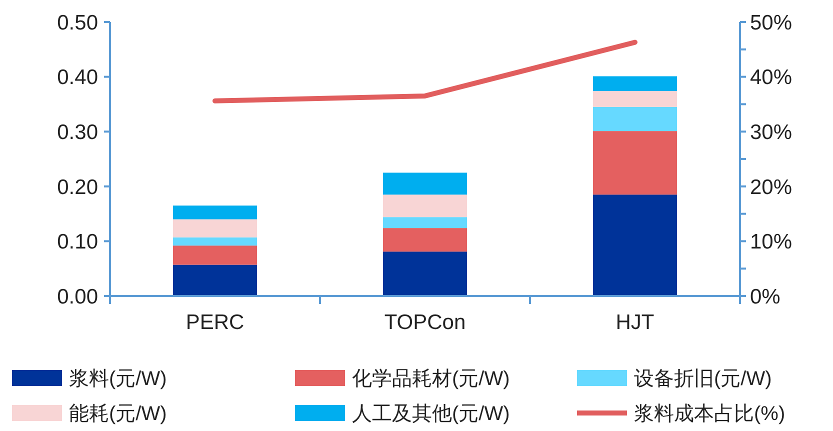 The image size is (833, 431). What do you see at coordinates (77, 296) in the screenshot?
I see `y-tick-label: 0.00` at bounding box center [77, 296].